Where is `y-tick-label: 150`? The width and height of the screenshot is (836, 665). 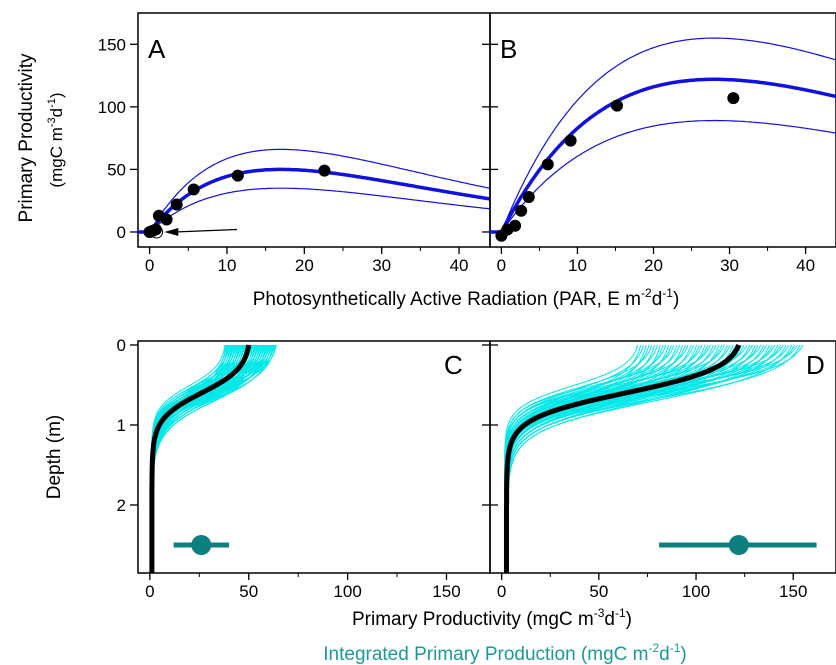
y-tick-label: 150 is located at coordinates (112, 44).